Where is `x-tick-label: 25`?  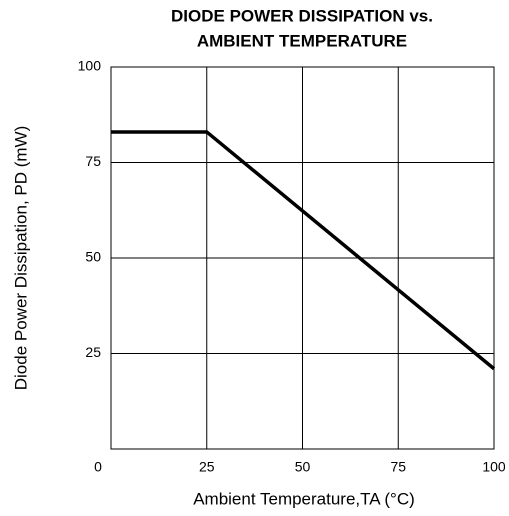 x-tick-label: 25 is located at coordinates (207, 467).